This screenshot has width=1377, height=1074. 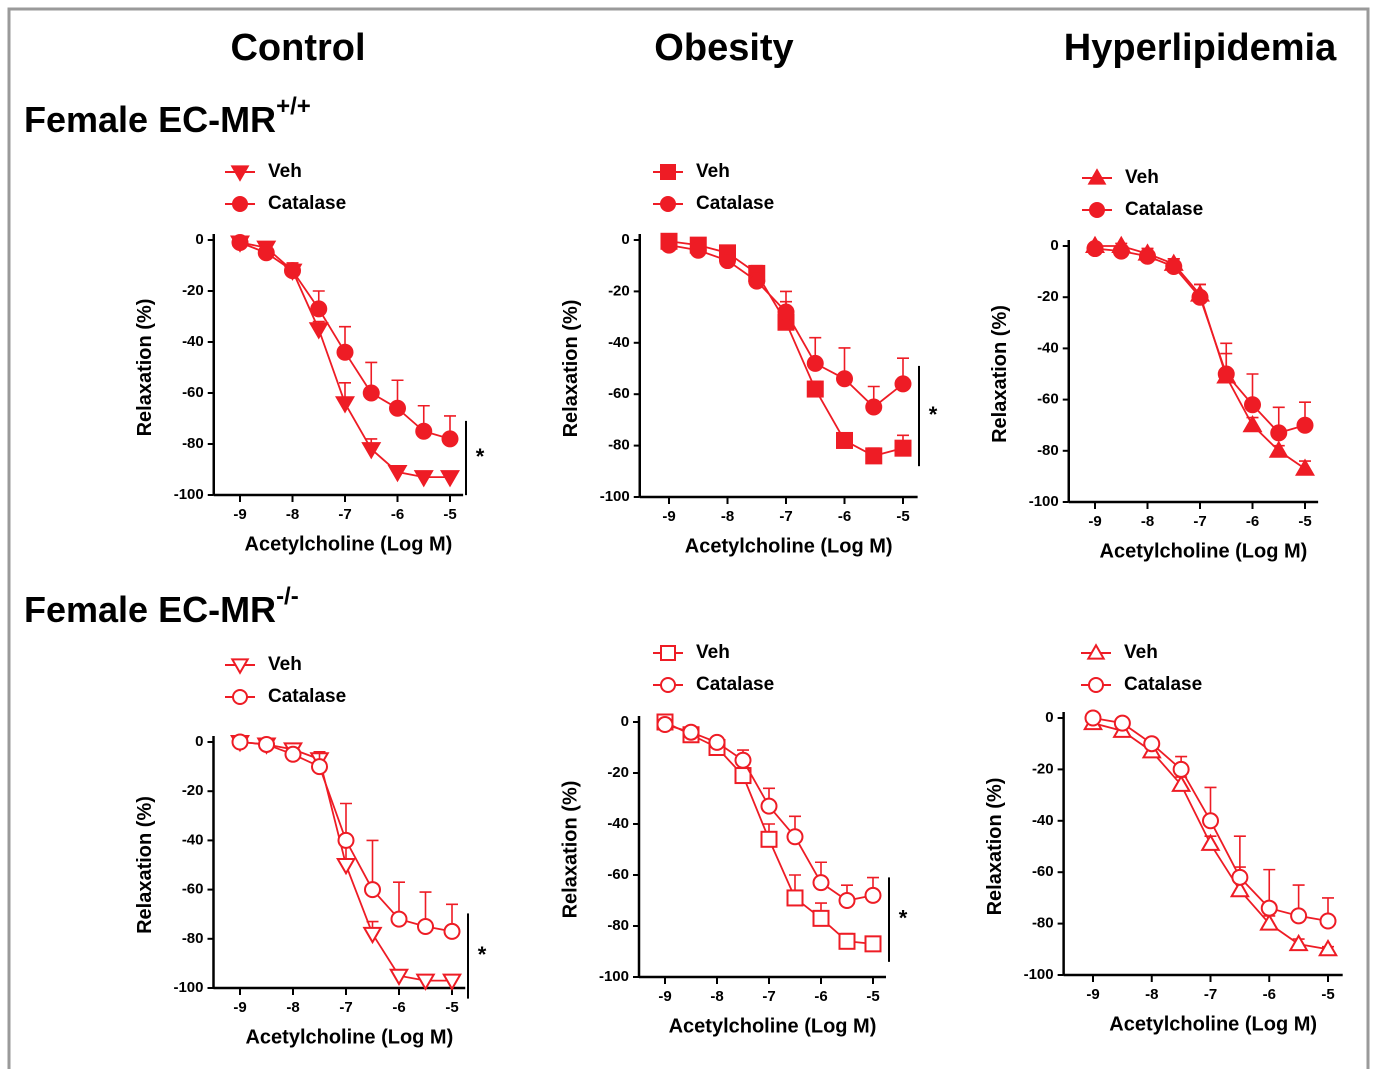 I want to click on row-title-sup: +/+, so click(x=293, y=106).